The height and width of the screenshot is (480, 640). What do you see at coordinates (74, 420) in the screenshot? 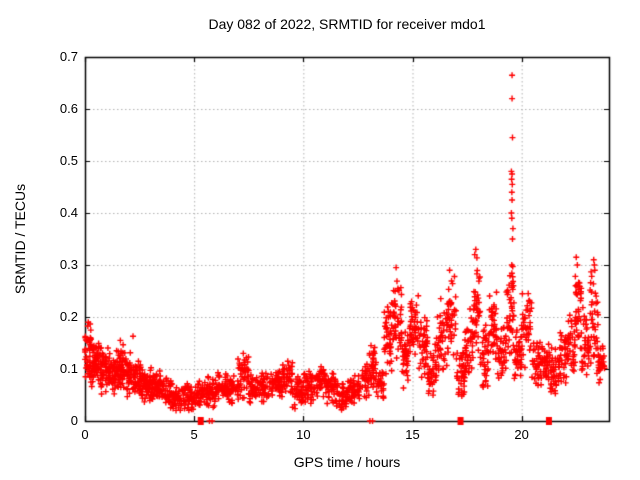
I see `y-tick-label: 0` at bounding box center [74, 420].